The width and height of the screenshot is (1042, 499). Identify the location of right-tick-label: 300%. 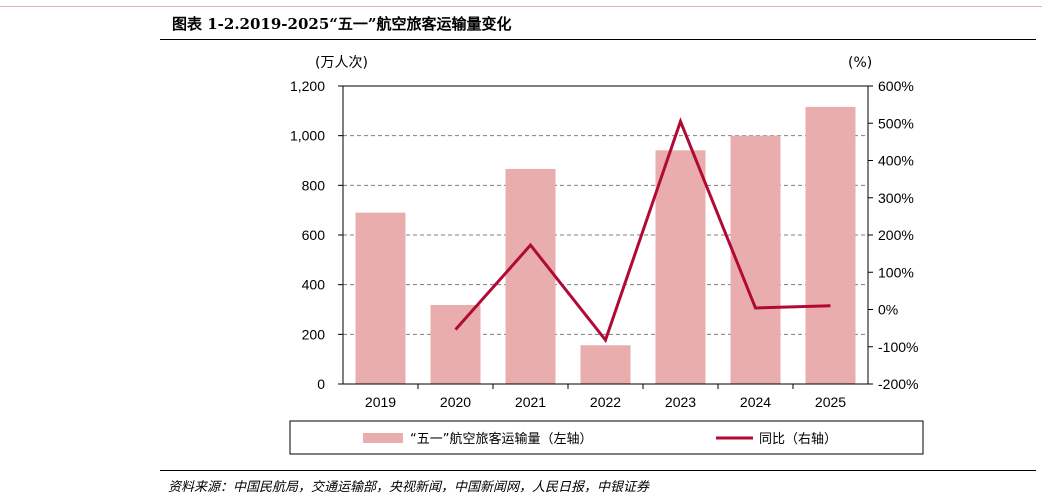
(896, 198).